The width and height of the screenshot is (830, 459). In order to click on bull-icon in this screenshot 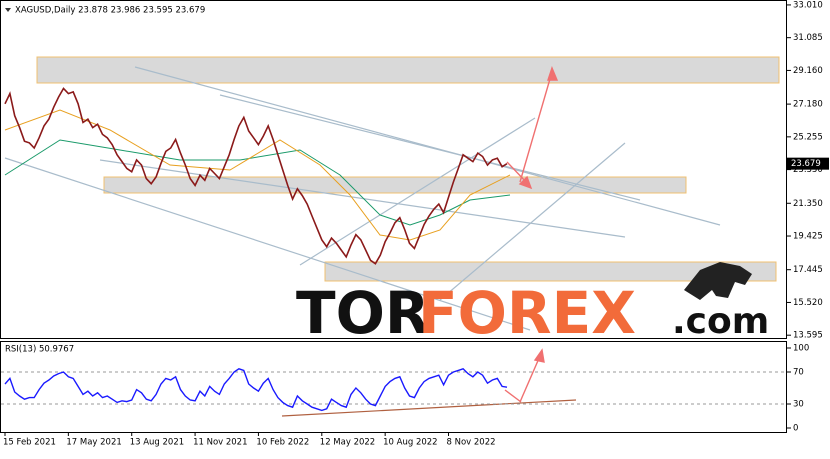, I will do `click(718, 281)`.